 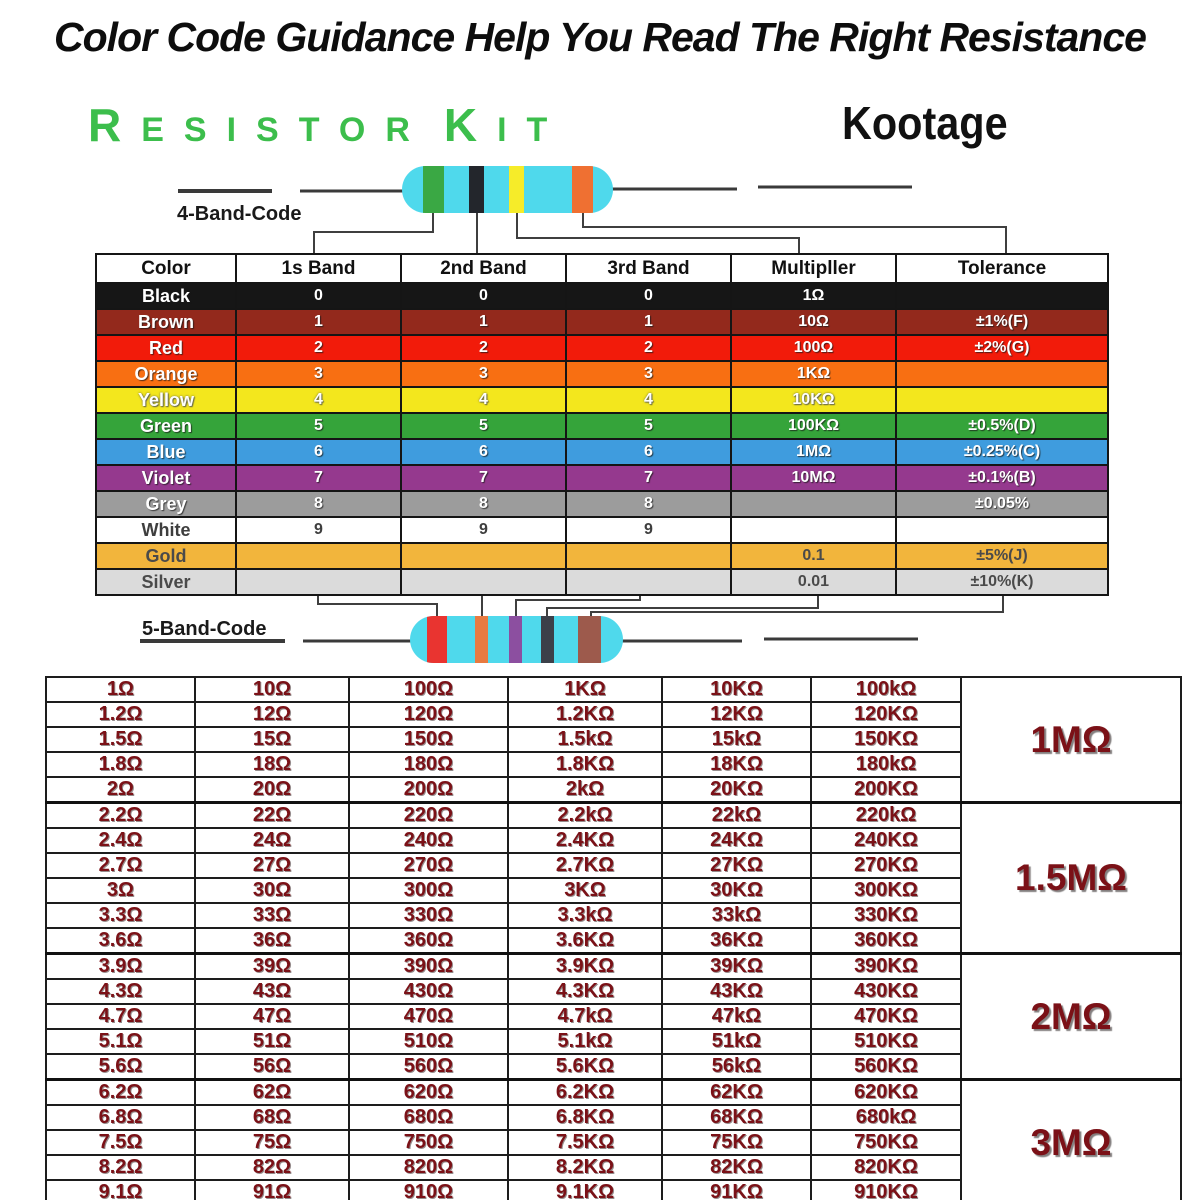 What do you see at coordinates (886, 714) in the screenshot?
I see `resistance-value-cell: 120KΩ` at bounding box center [886, 714].